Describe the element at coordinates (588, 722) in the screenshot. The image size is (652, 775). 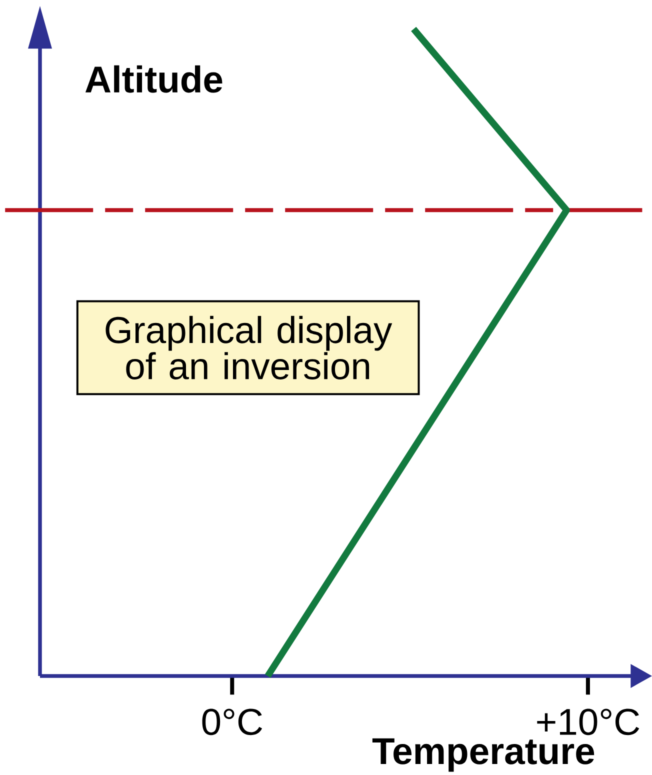
I see `x-tick-label: +10°C` at that location.